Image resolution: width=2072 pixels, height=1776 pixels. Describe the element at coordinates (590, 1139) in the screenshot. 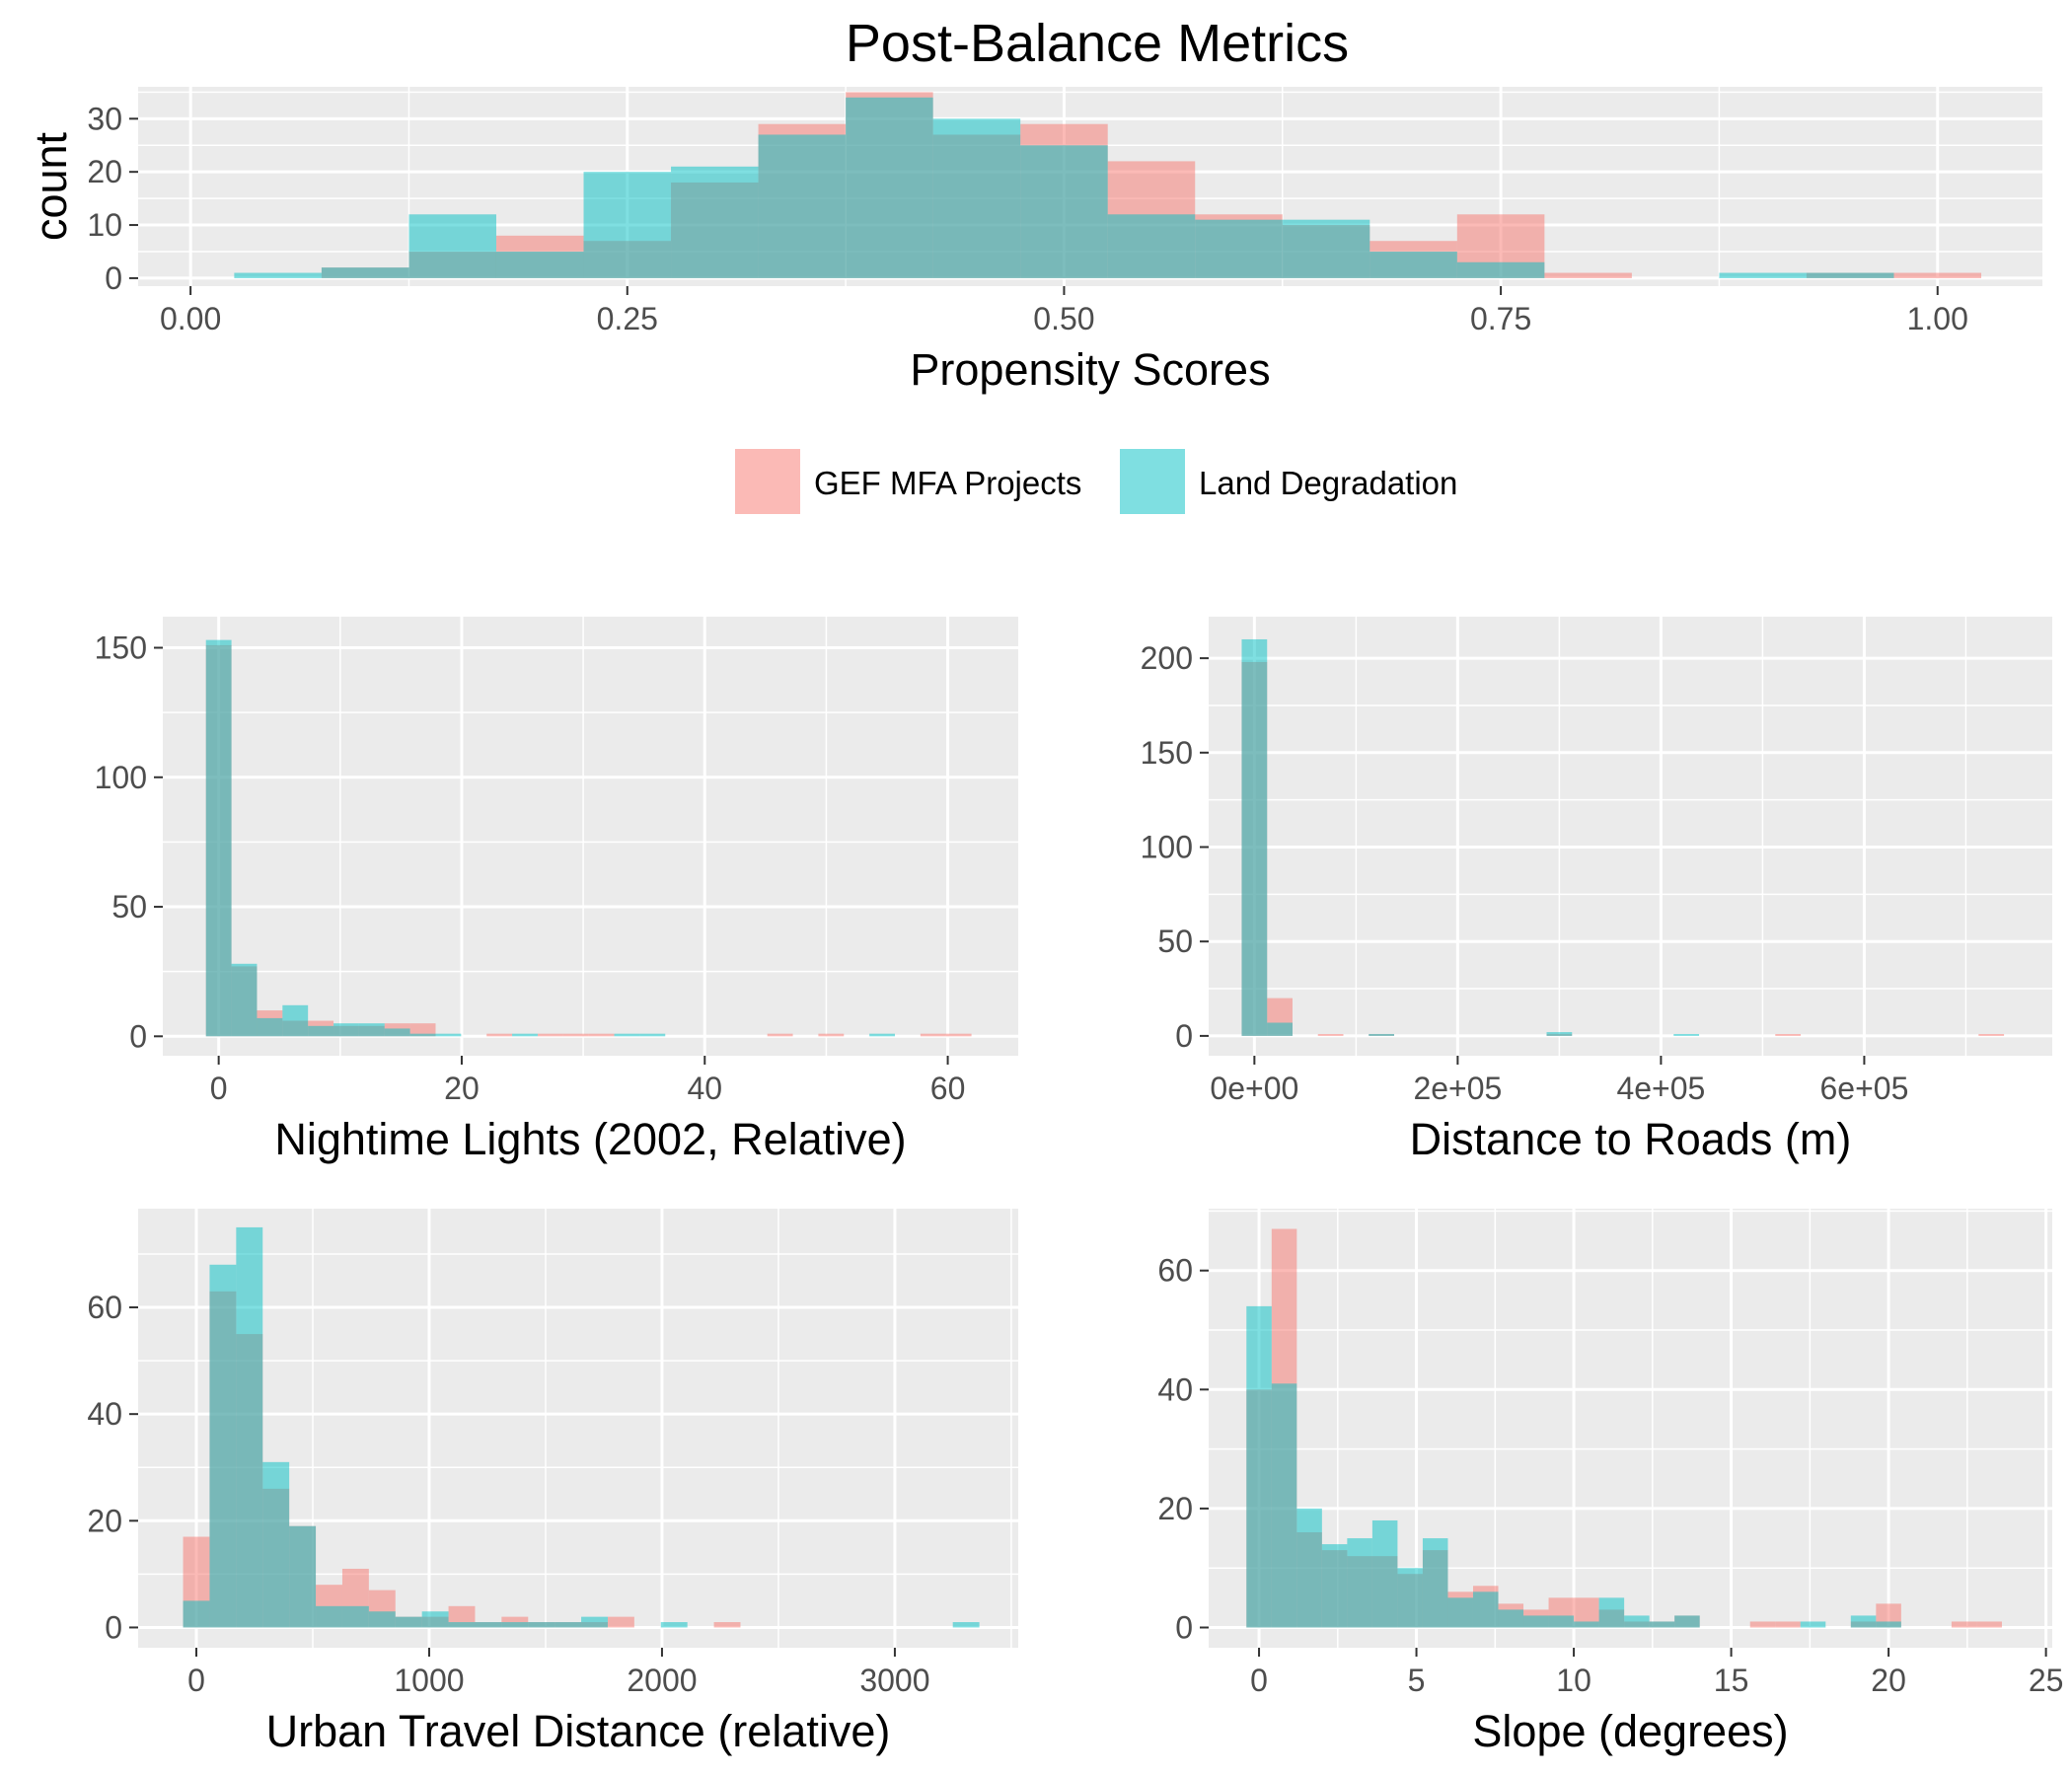

I see `x-axis-title: Nightime Lights (2002, Relative)` at that location.